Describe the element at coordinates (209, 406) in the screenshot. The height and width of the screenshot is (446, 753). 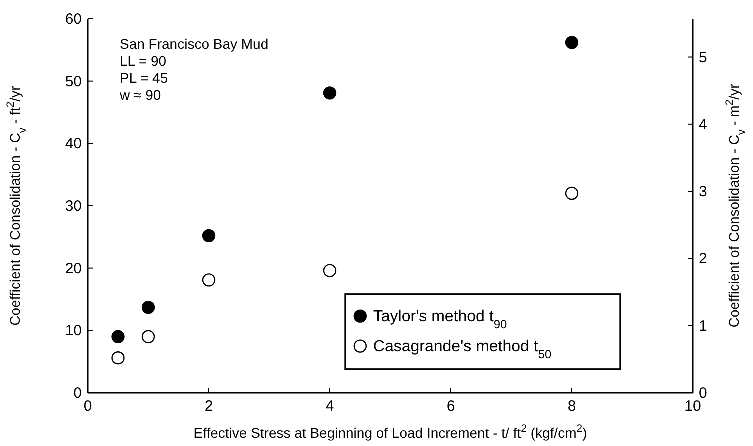
I see `x-tick-label: 2` at that location.